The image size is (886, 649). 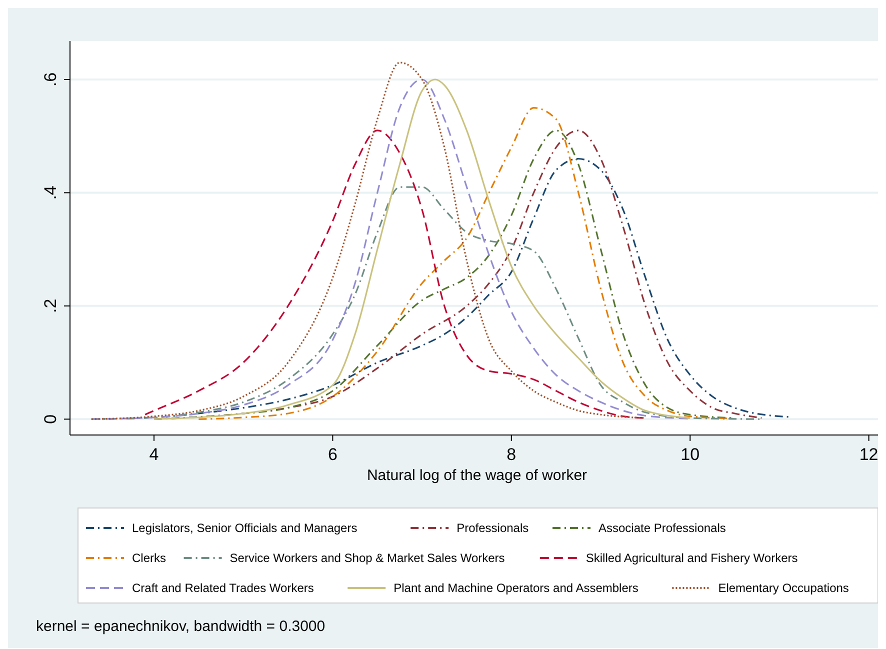 What do you see at coordinates (245, 528) in the screenshot?
I see `legend-label: Legislators, Senior Officials and Managers` at bounding box center [245, 528].